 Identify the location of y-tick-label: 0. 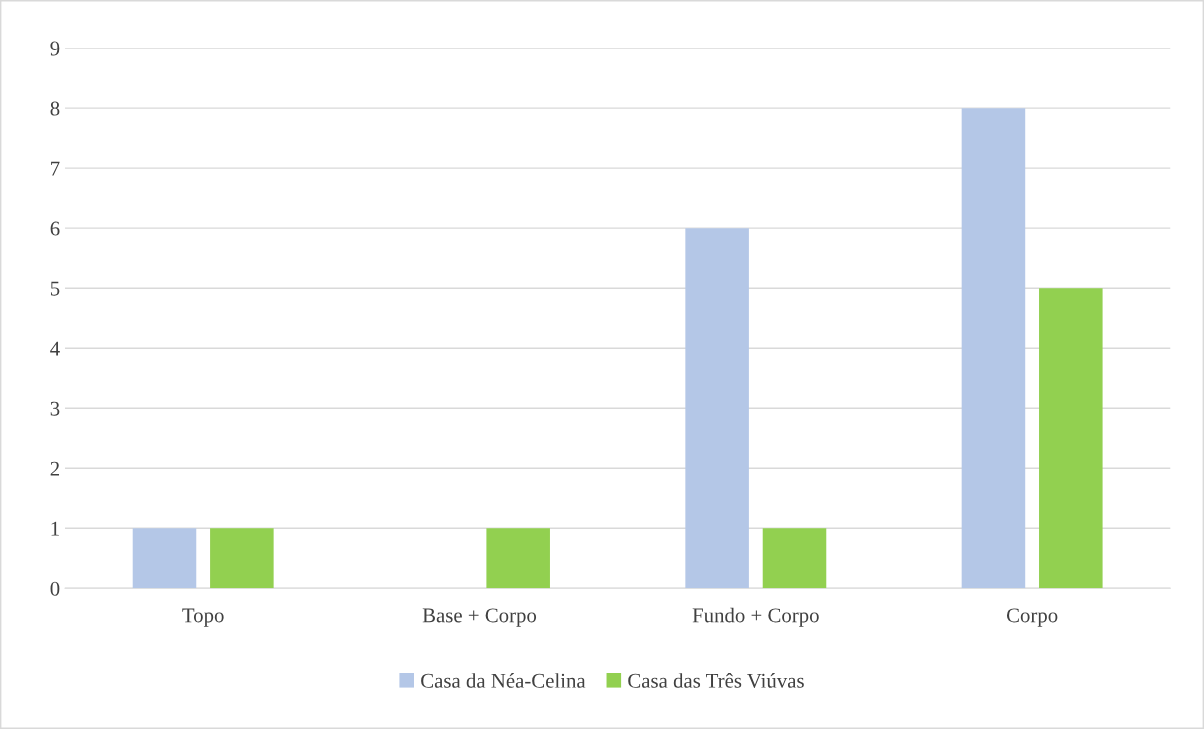
(55, 588).